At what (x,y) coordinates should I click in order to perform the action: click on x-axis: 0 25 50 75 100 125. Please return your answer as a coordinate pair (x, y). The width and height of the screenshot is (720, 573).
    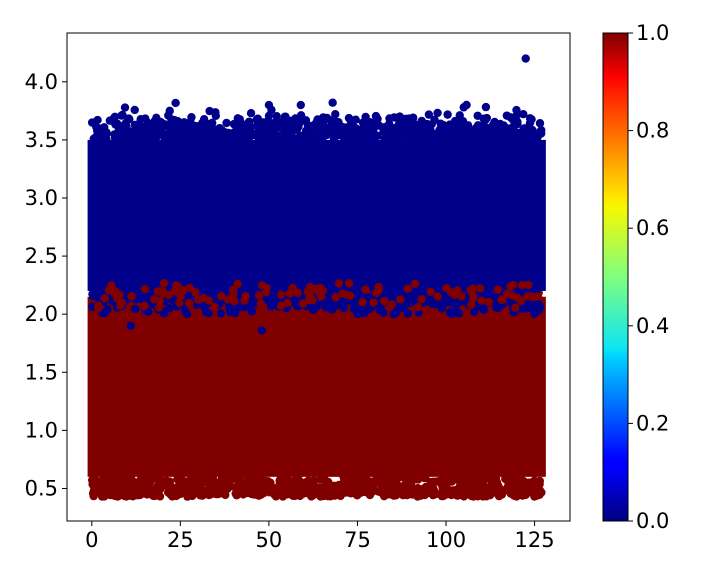
    Looking at the image, I should click on (320, 536).